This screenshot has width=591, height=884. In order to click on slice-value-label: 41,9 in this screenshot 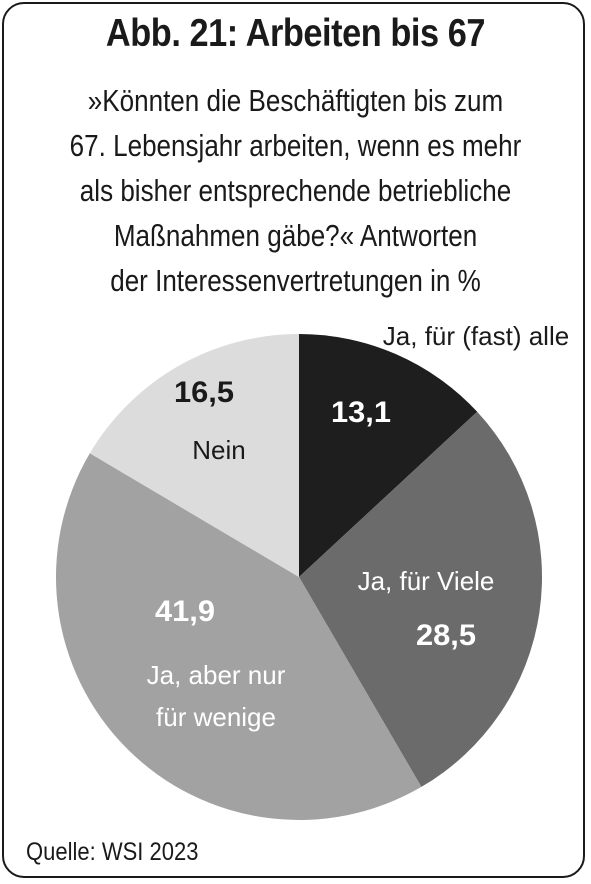, I will do `click(185, 611)`.